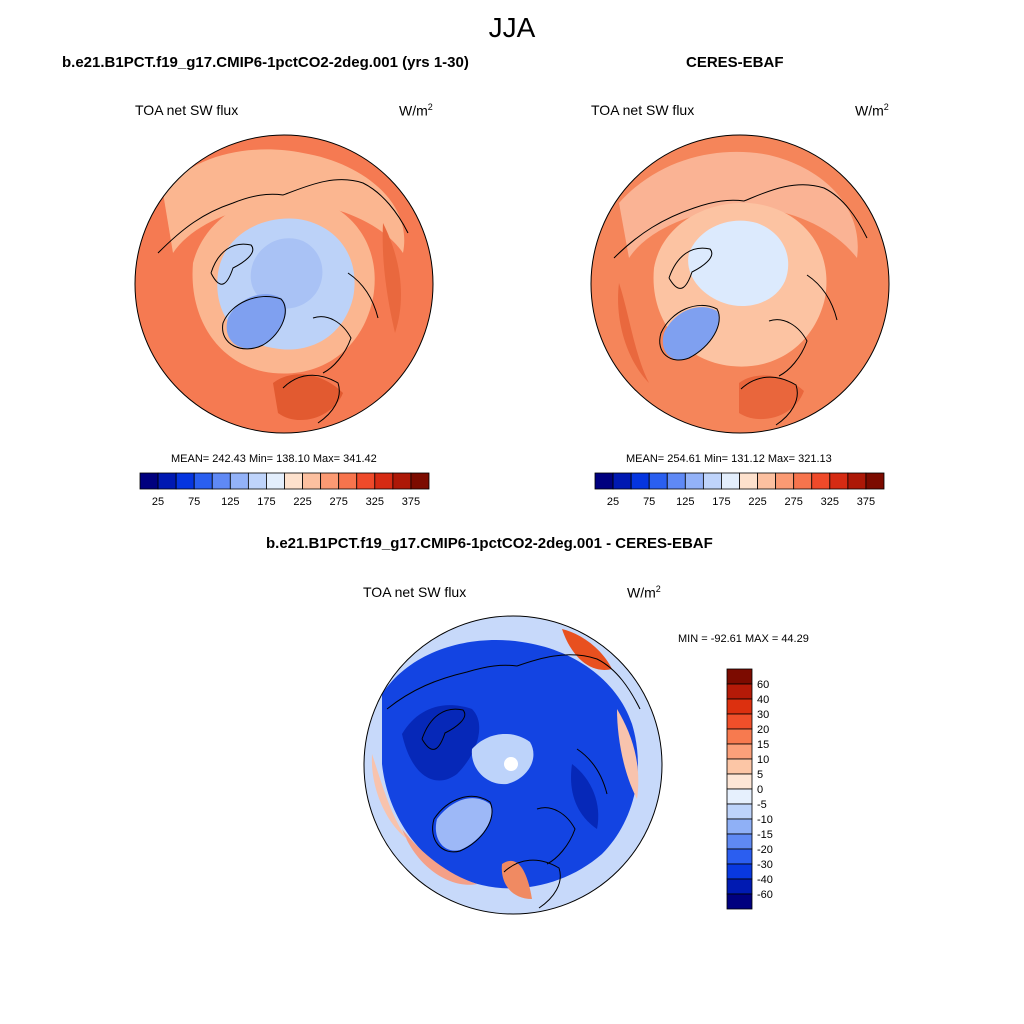 The width and height of the screenshot is (1024, 1024). Describe the element at coordinates (512, 27) in the screenshot. I see `figure-title: JJA` at that location.